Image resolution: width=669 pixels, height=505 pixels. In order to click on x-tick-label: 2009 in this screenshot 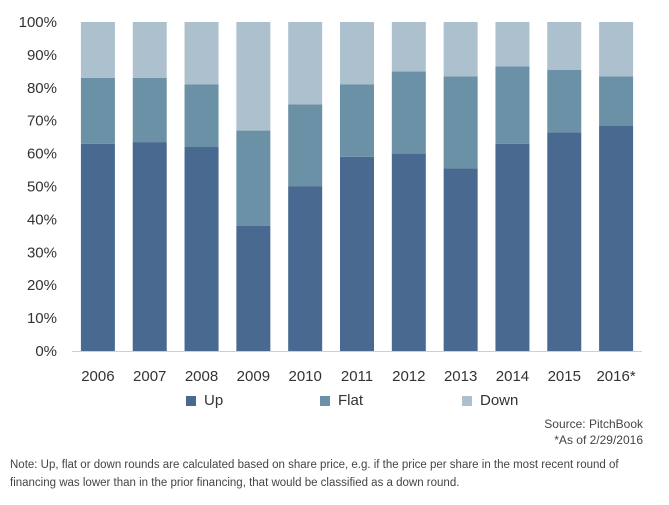, I will do `click(253, 376)`.